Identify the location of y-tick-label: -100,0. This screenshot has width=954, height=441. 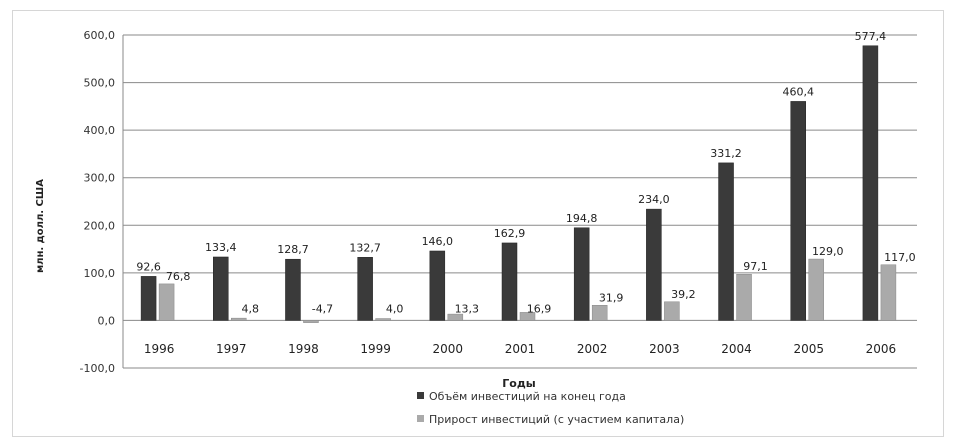
(97, 368).